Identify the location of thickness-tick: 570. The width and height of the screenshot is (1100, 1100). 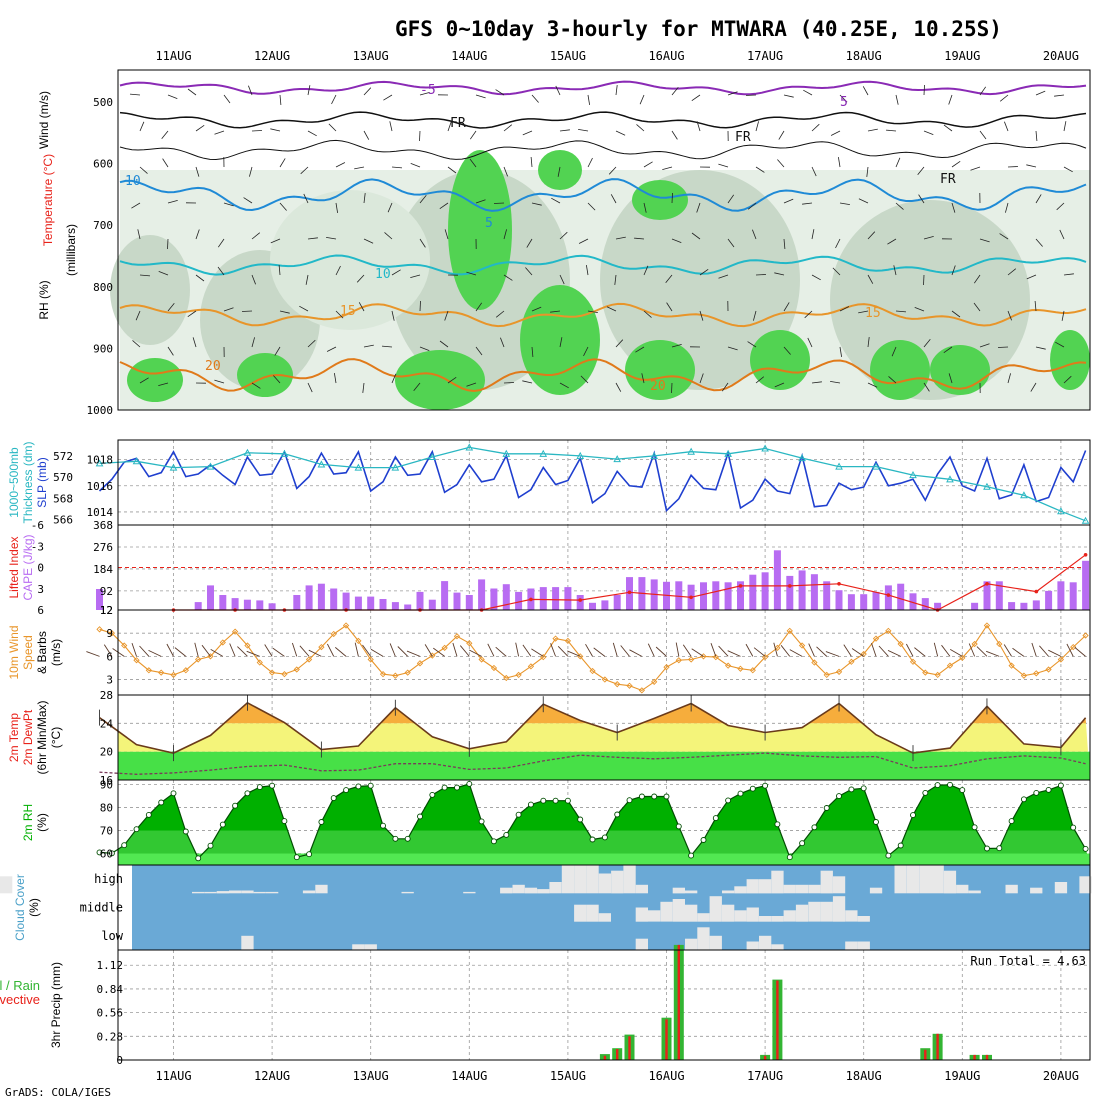
(63, 477).